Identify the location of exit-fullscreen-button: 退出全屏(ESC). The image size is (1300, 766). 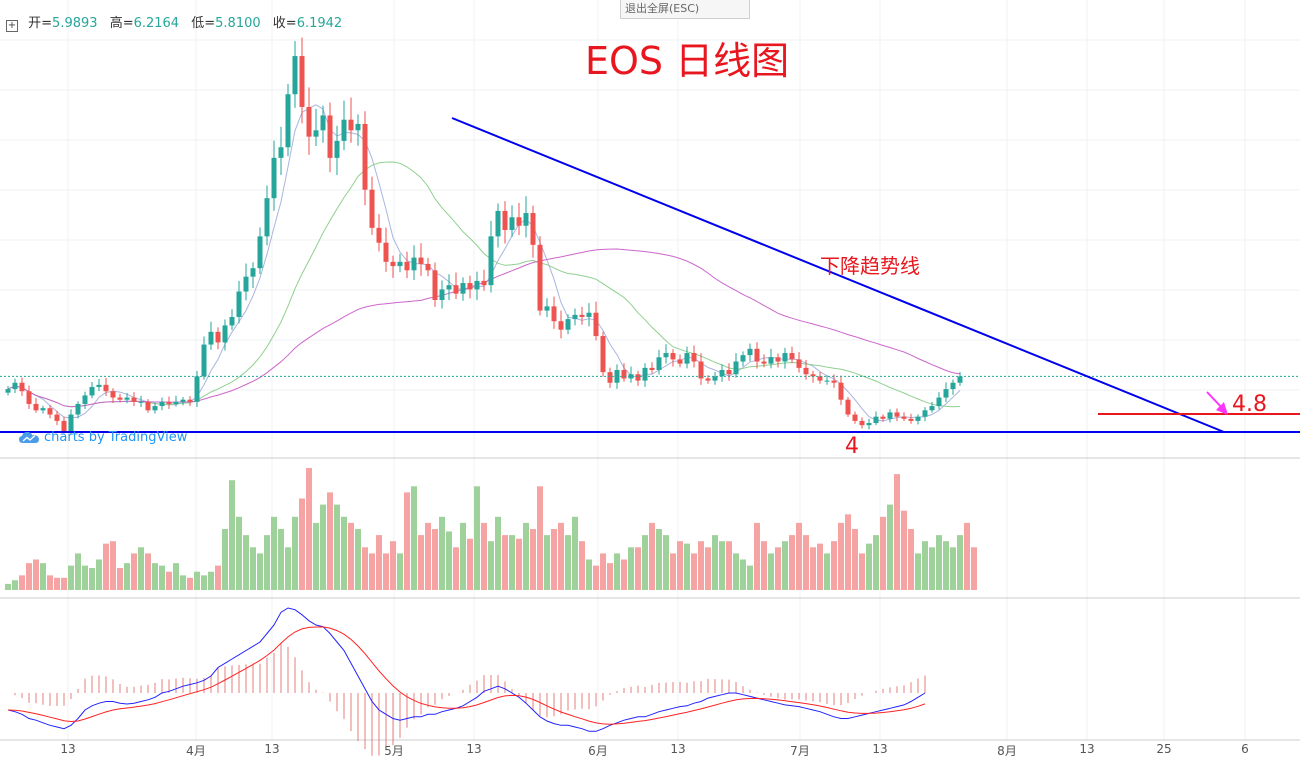
(685, 9).